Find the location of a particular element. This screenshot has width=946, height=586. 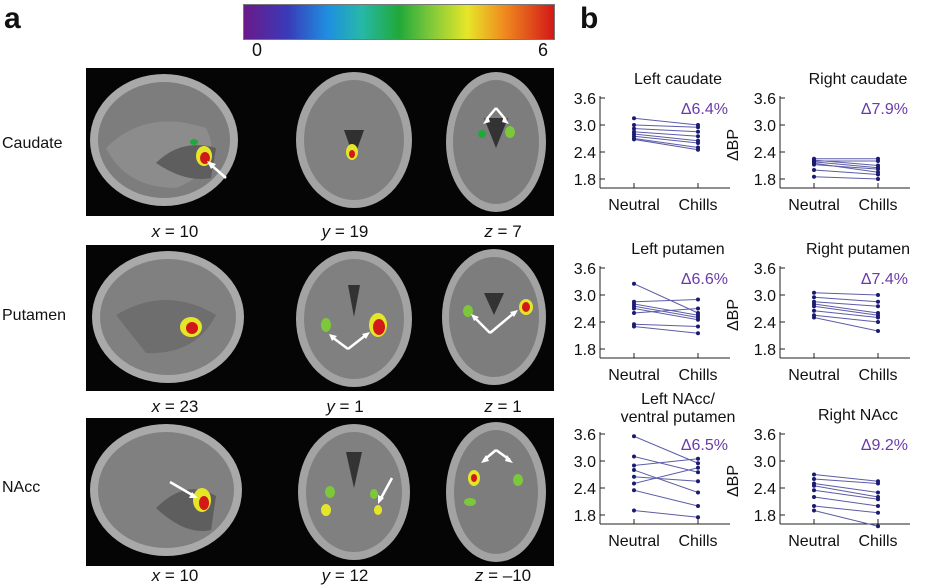

chart-6-ytick-label-0: 3.6 is located at coordinates (765, 435).